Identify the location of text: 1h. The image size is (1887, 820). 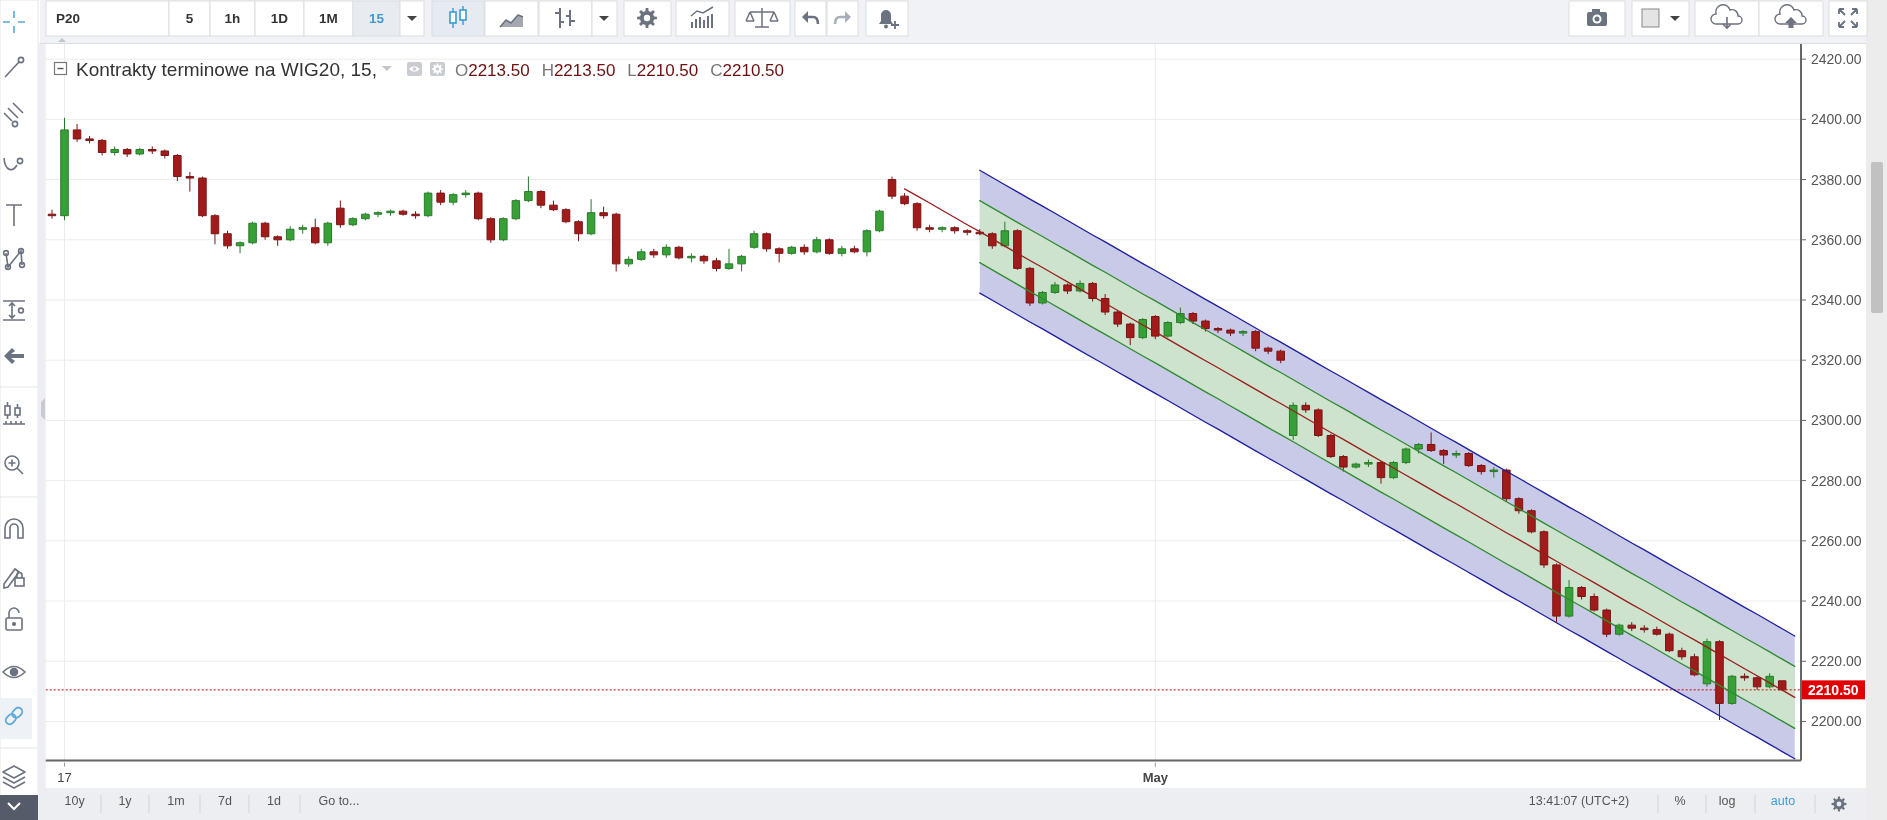
(232, 18).